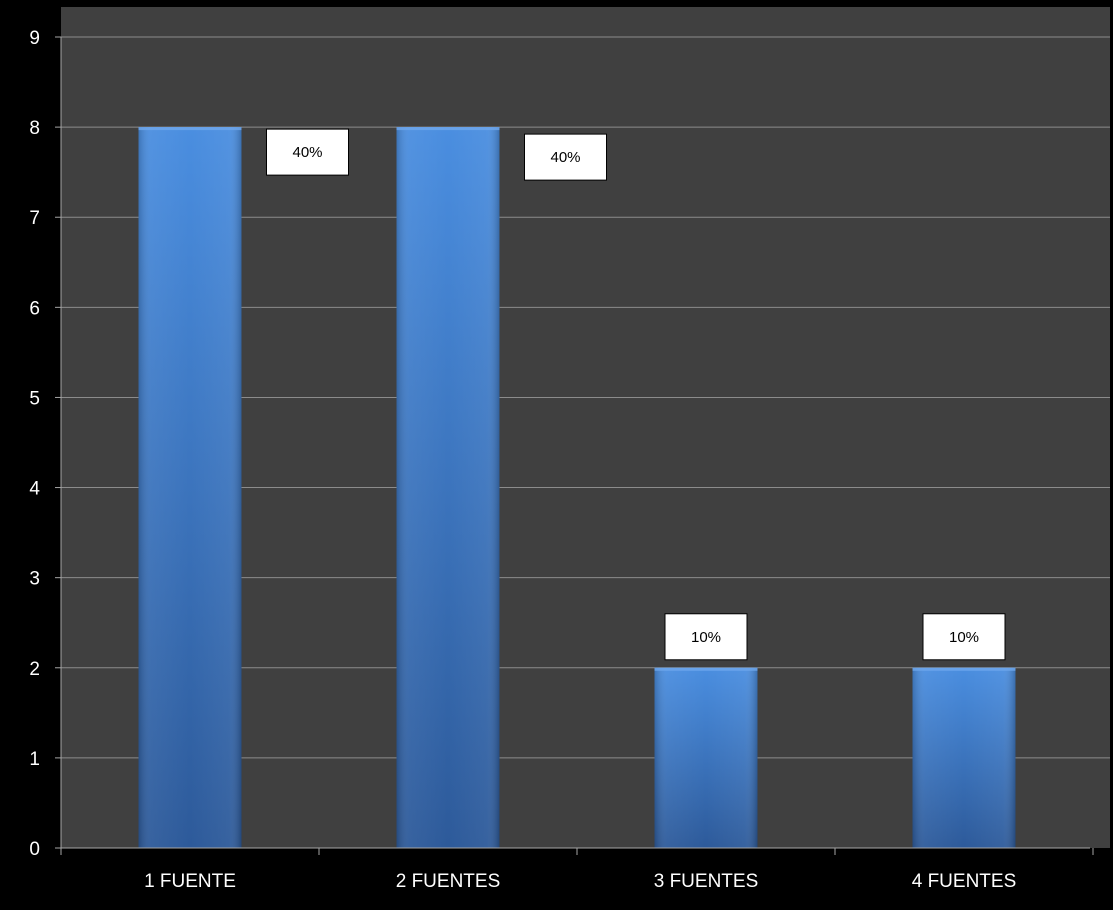 Image resolution: width=1113 pixels, height=910 pixels. What do you see at coordinates (34, 218) in the screenshot?
I see `y-tick-label: 7` at bounding box center [34, 218].